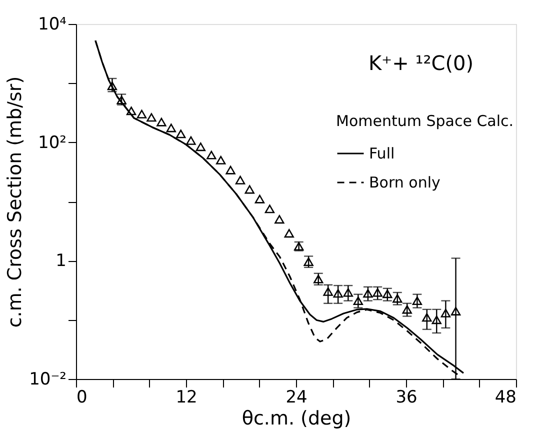 The height and width of the screenshot is (447, 538). What do you see at coordinates (15, 202) in the screenshot?
I see `y-axis-title: c.m. Cross Section (mb/sr)` at bounding box center [15, 202].